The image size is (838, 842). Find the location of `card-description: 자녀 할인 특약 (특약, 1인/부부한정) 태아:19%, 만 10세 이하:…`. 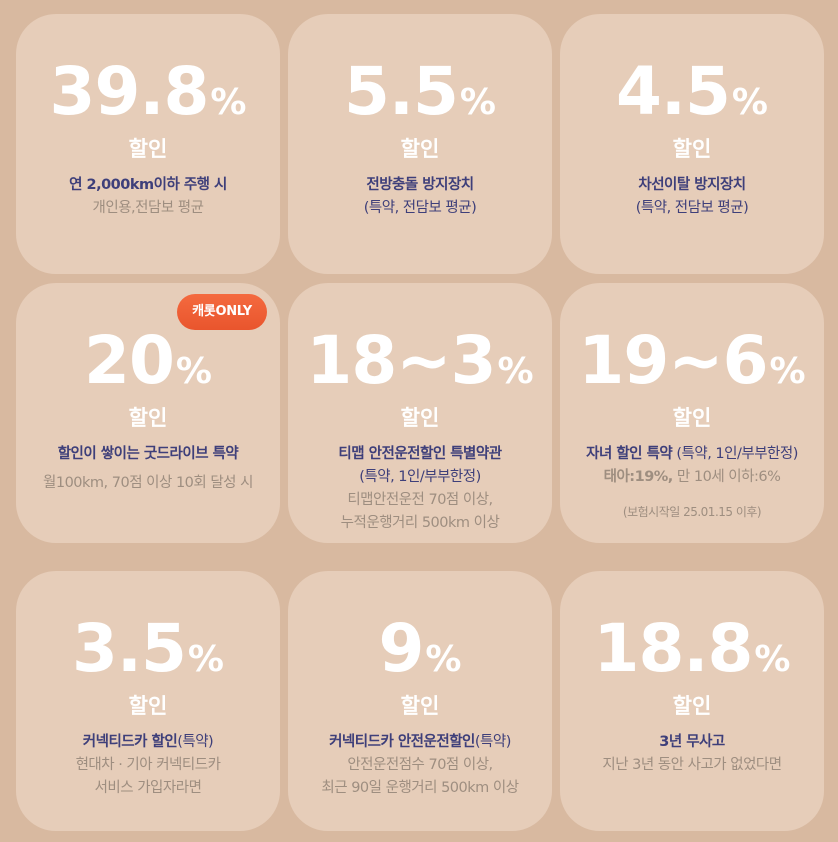

card-description: 자녀 할인 특약 (특약, 1인/부부한정) 태아:19%, 만 10세 이하:… is located at coordinates (692, 483).